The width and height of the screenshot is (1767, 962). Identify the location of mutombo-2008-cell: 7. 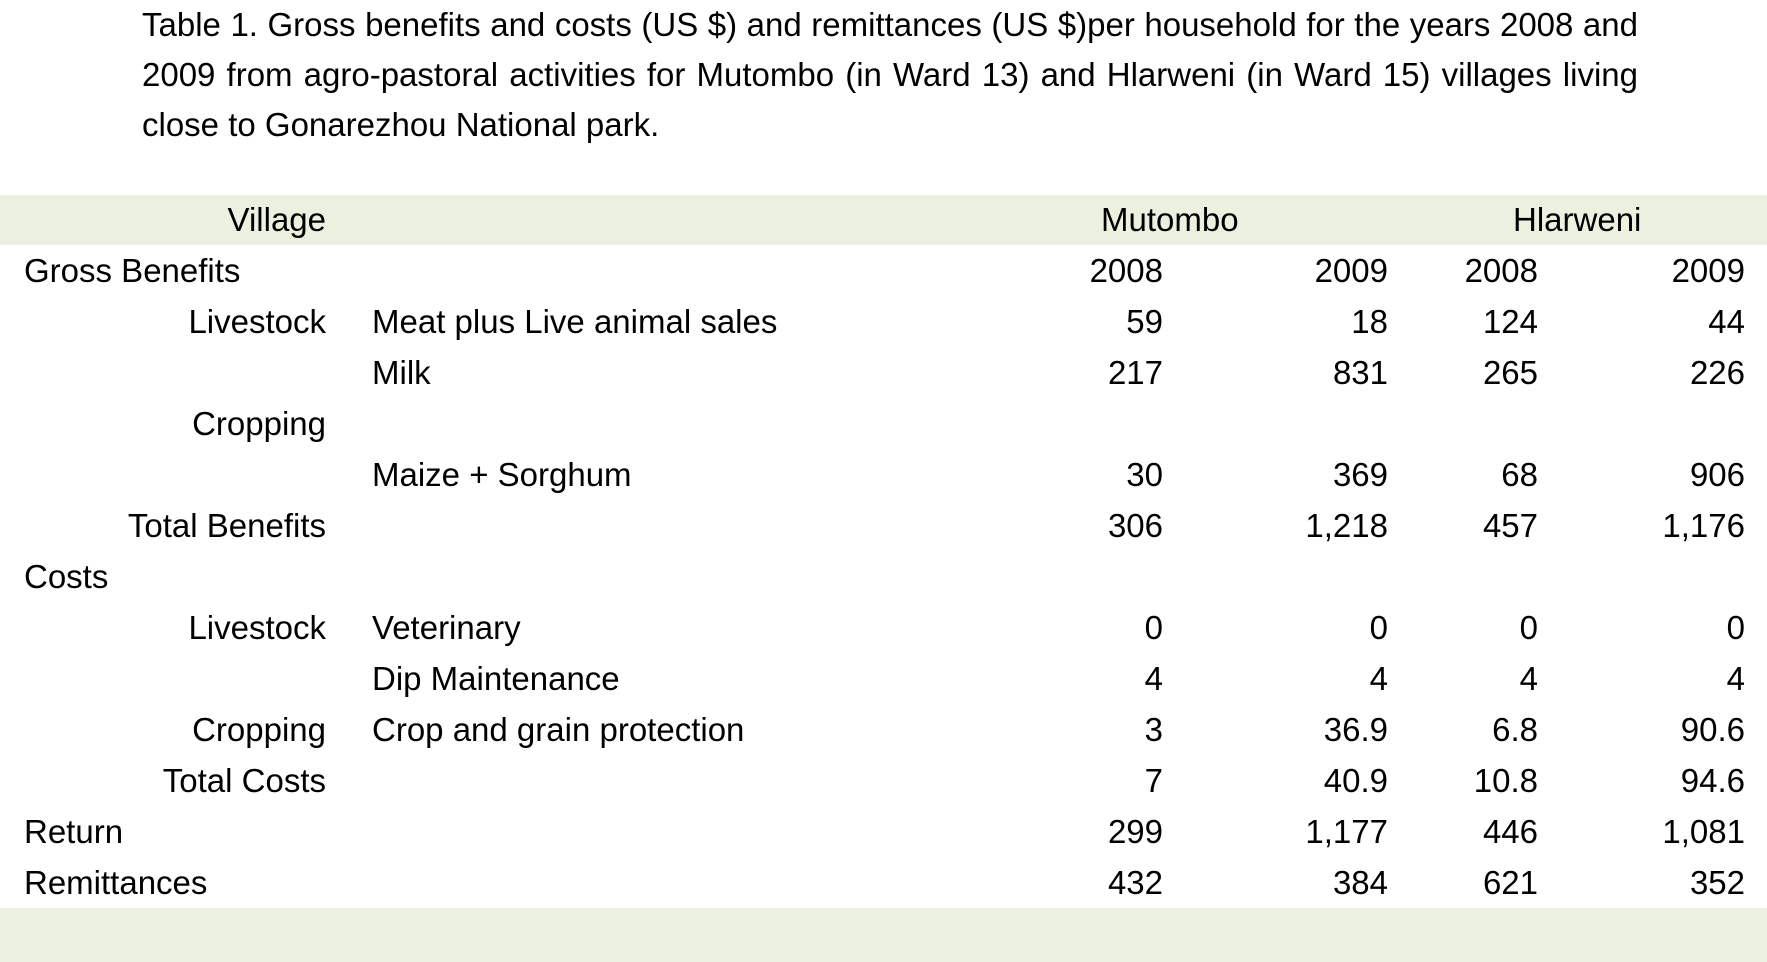
(1153, 780).